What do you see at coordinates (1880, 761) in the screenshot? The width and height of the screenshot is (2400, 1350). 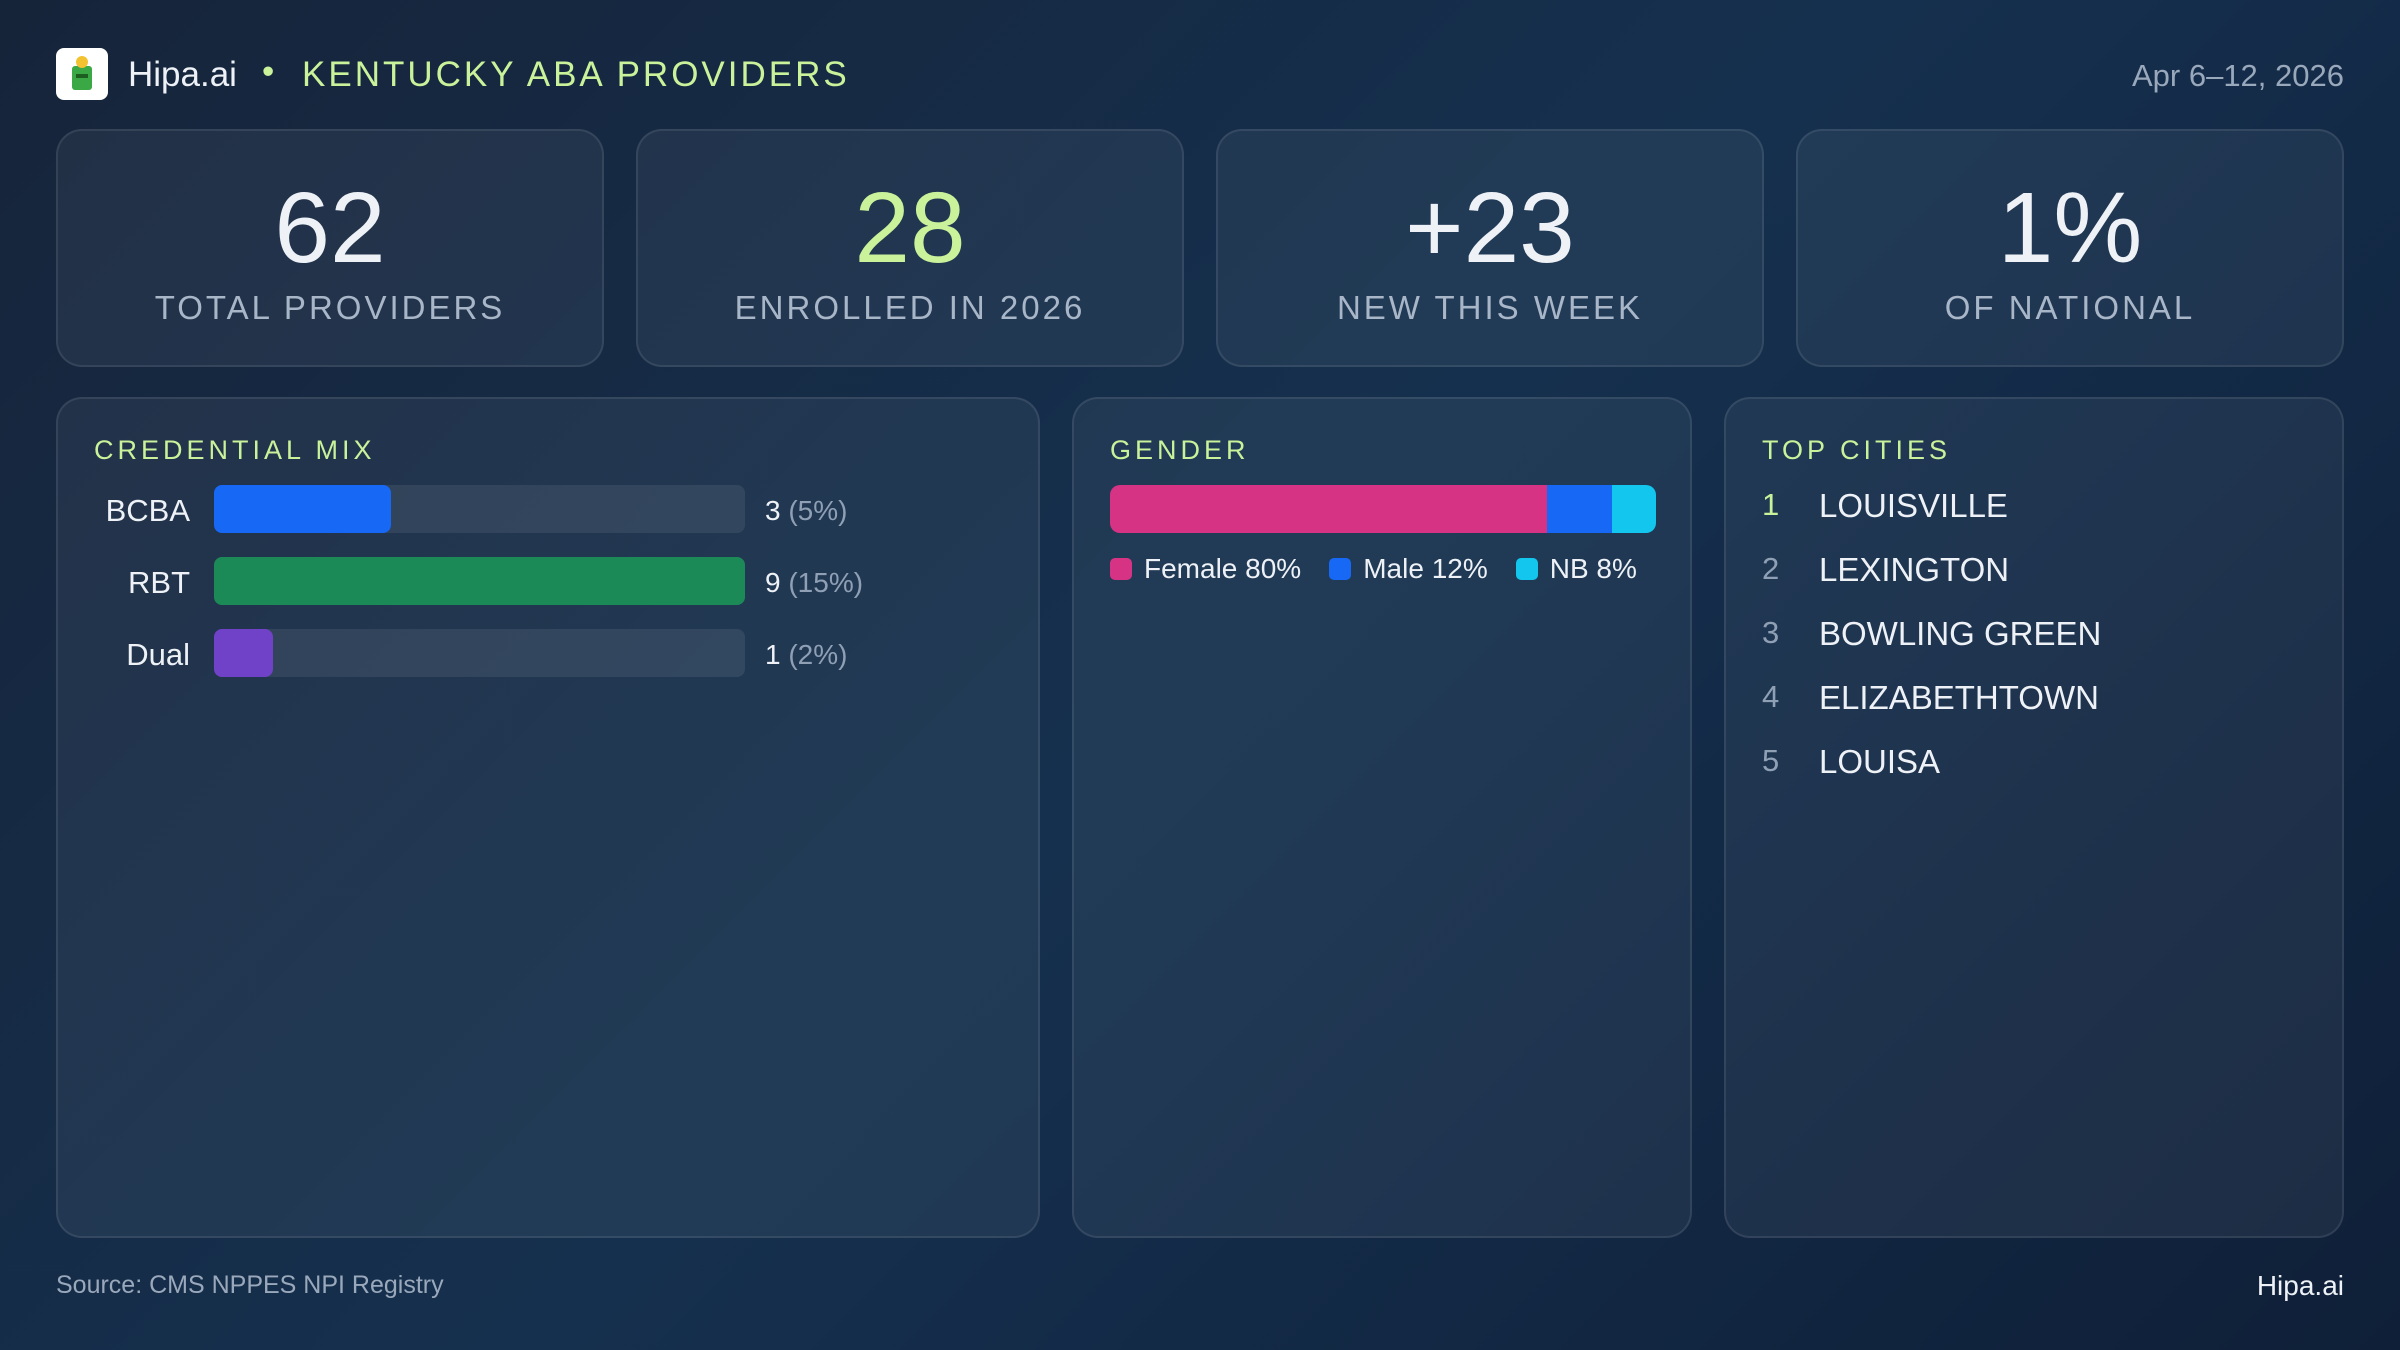 I see `city-name: LOUISA` at bounding box center [1880, 761].